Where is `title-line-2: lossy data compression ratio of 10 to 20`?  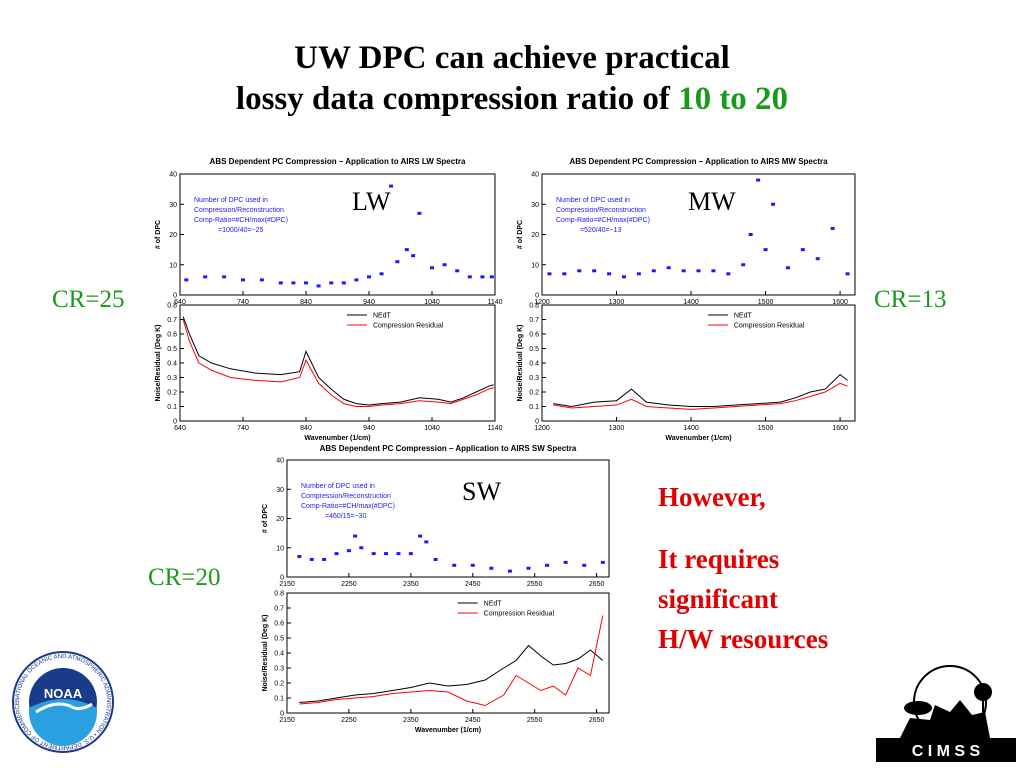 title-line-2: lossy data compression ratio of 10 to 20 is located at coordinates (512, 99).